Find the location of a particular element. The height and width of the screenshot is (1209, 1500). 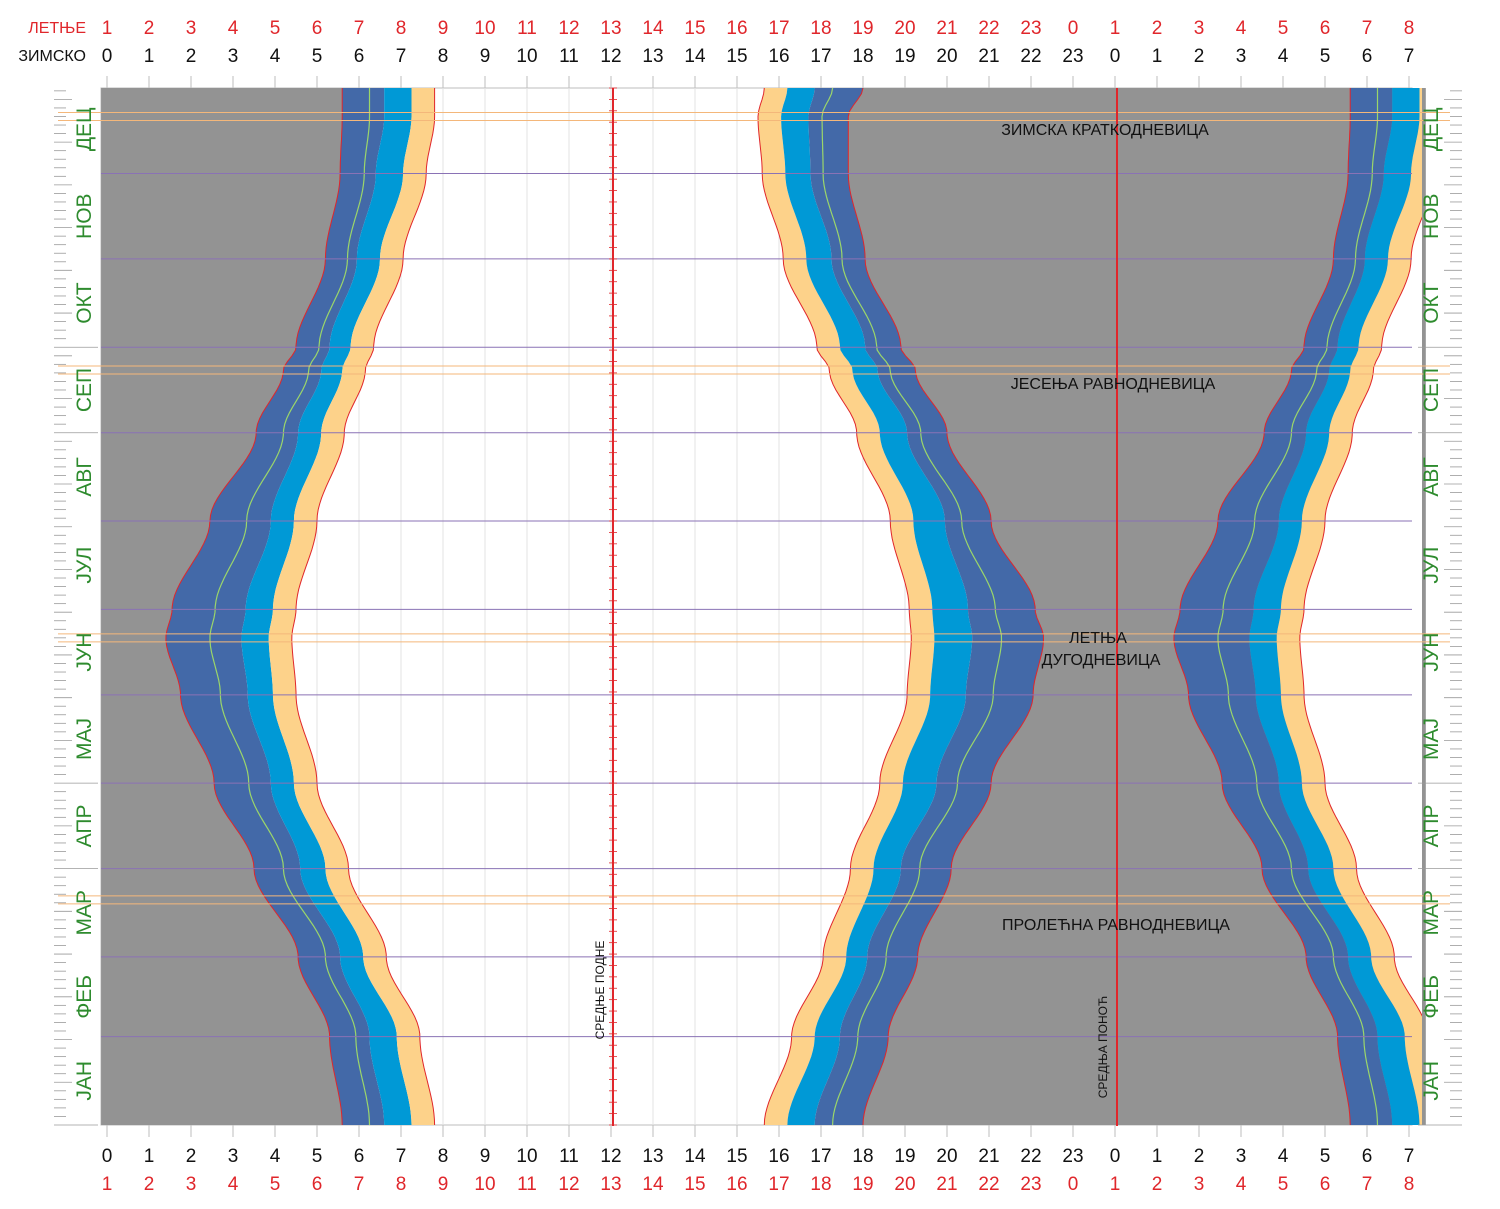

mean-noon-label: СРЕДЊЕ ПОДНЕ is located at coordinates (600, 990).